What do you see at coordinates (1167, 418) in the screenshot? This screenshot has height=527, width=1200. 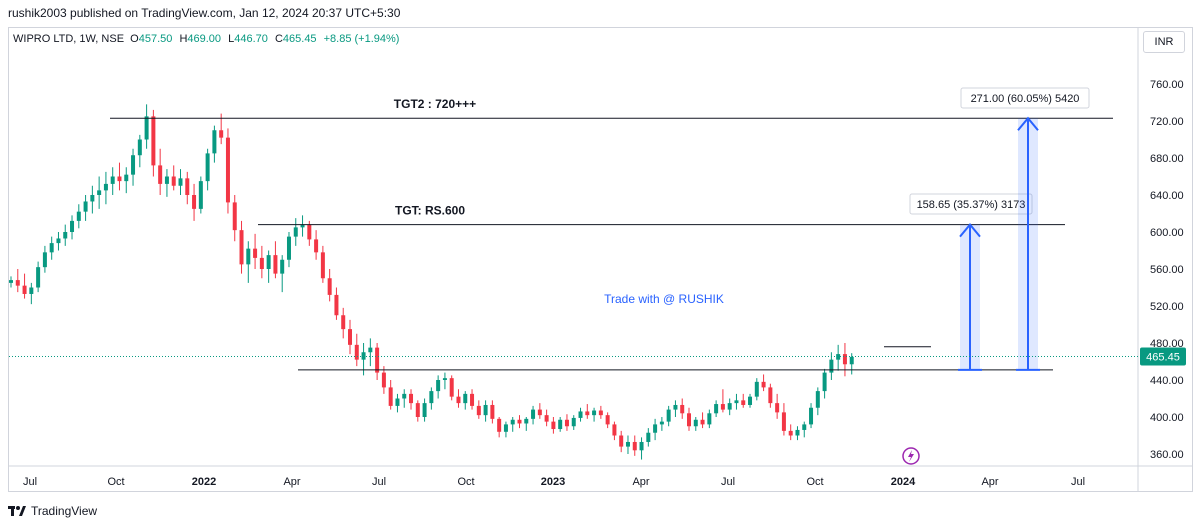 I see `y-tick-label: 400.00` at bounding box center [1167, 418].